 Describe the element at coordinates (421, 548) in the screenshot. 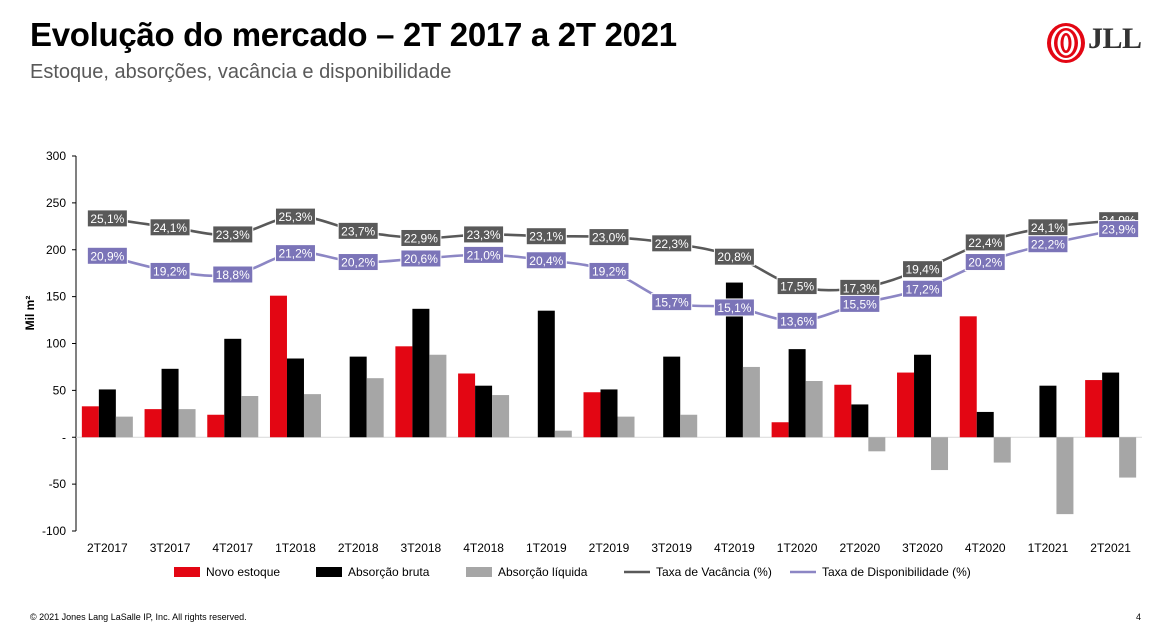

I see `x-tick-label: 3T2018` at that location.